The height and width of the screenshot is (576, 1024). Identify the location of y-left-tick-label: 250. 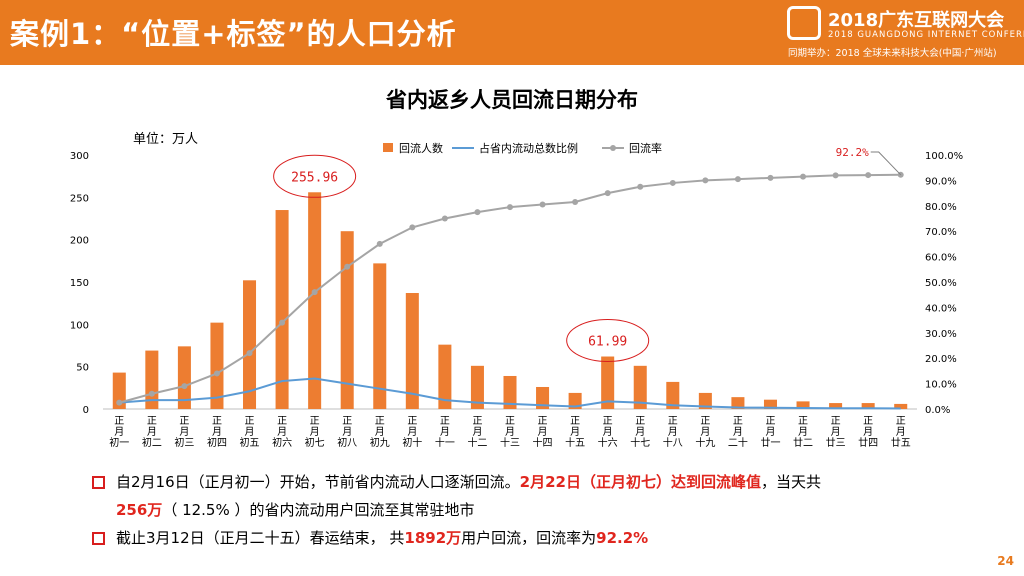
(79, 198).